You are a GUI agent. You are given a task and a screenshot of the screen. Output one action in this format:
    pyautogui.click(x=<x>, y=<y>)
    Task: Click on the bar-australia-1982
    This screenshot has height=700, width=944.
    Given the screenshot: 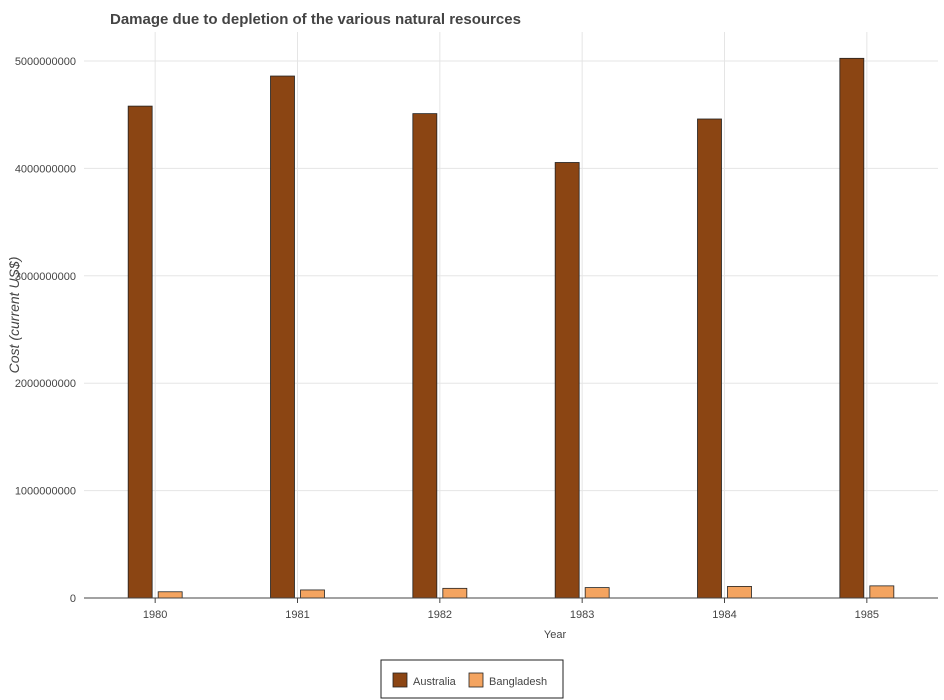 What is the action you would take?
    pyautogui.click(x=425, y=356)
    